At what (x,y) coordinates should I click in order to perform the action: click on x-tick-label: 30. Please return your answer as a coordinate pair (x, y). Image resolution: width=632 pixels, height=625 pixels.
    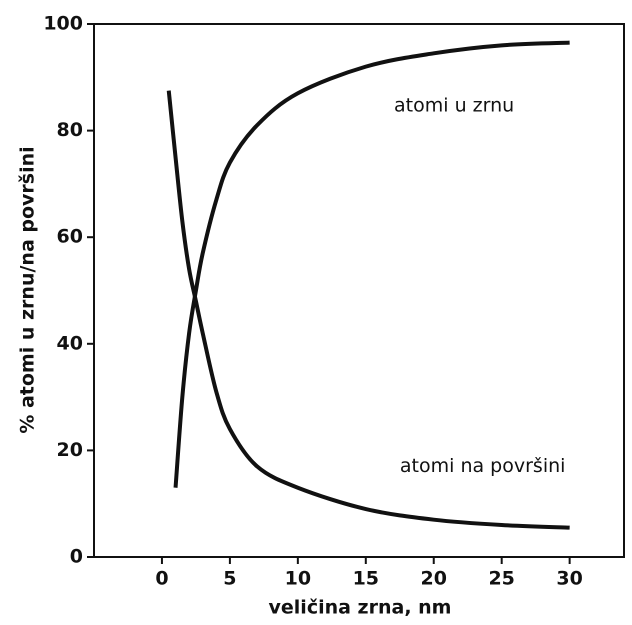
    Looking at the image, I should click on (569, 579).